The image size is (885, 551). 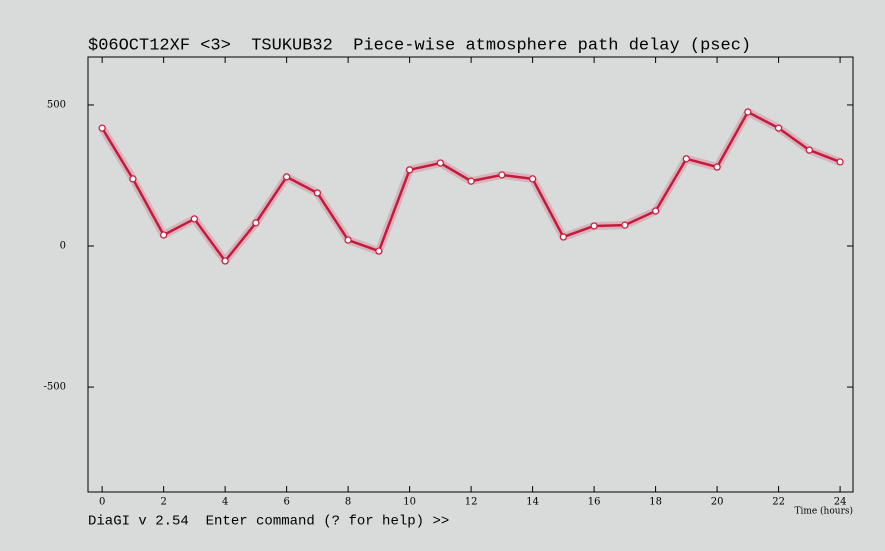 What do you see at coordinates (840, 502) in the screenshot?
I see `x-tick-label: 24` at bounding box center [840, 502].